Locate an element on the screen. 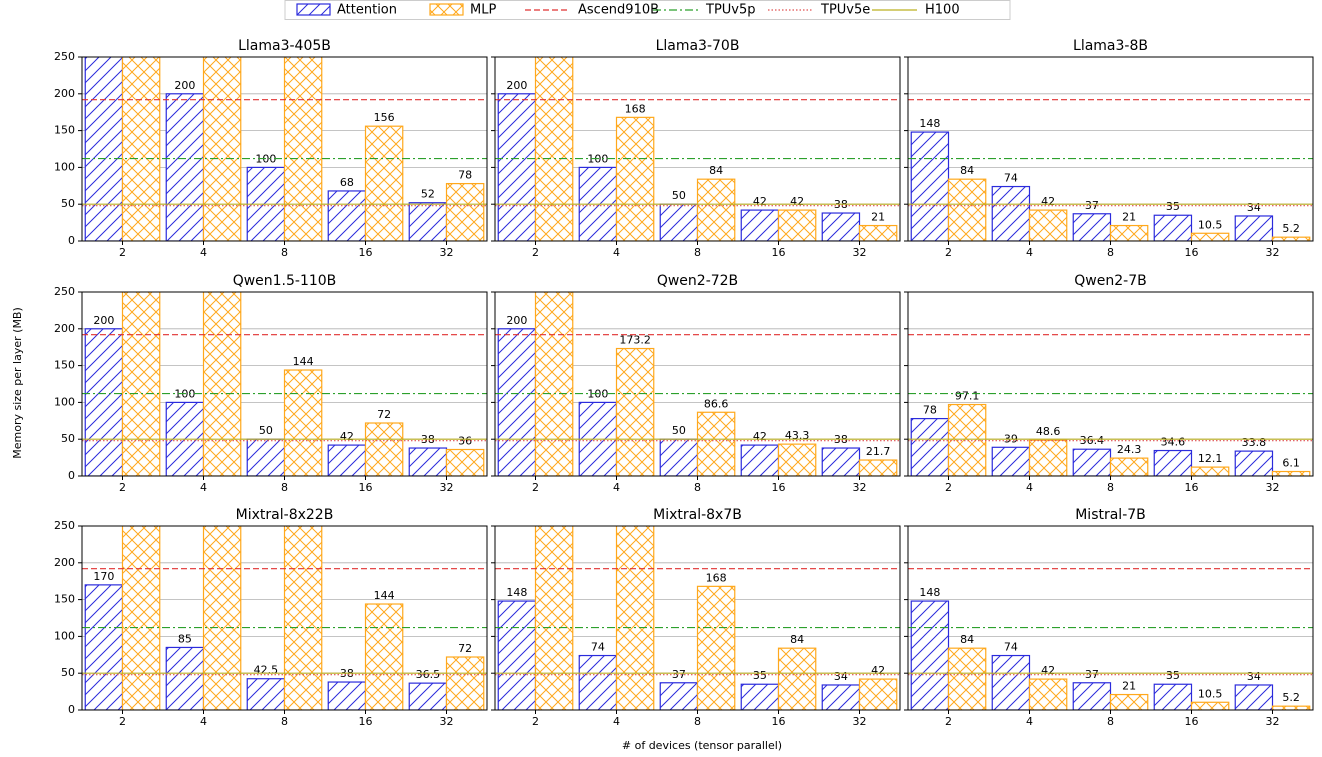  subplot-title: Llama3-405B is located at coordinates (284, 46).